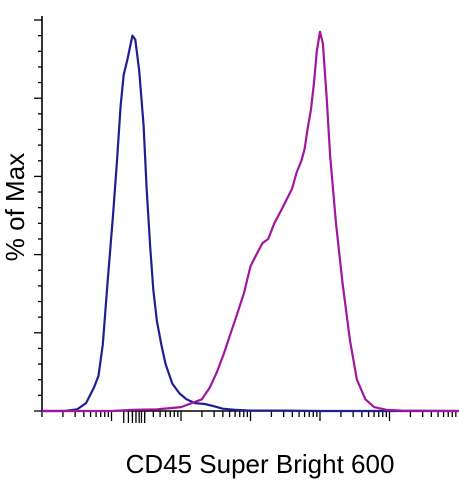 Image resolution: width=459 pixels, height=480 pixels. I want to click on x-axis-label: CD45 Super Bright 600, so click(260, 464).